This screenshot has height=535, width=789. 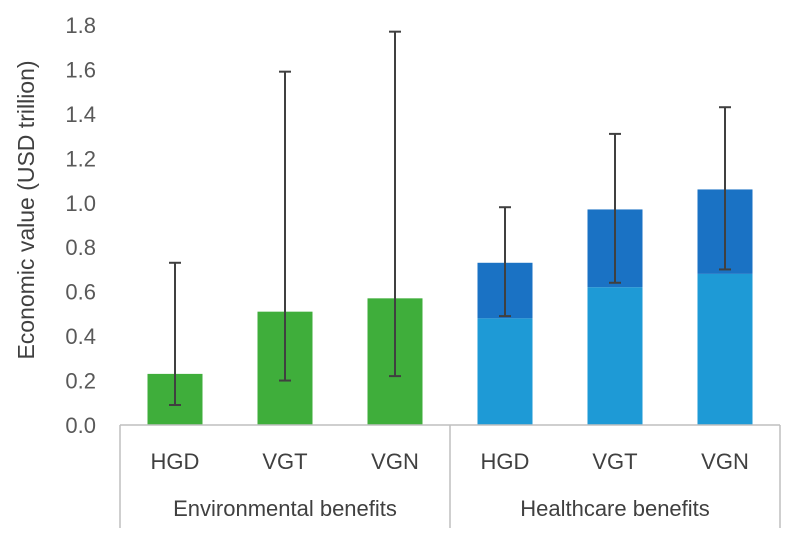 What do you see at coordinates (80, 114) in the screenshot?
I see `y-tick-label: 1.4` at bounding box center [80, 114].